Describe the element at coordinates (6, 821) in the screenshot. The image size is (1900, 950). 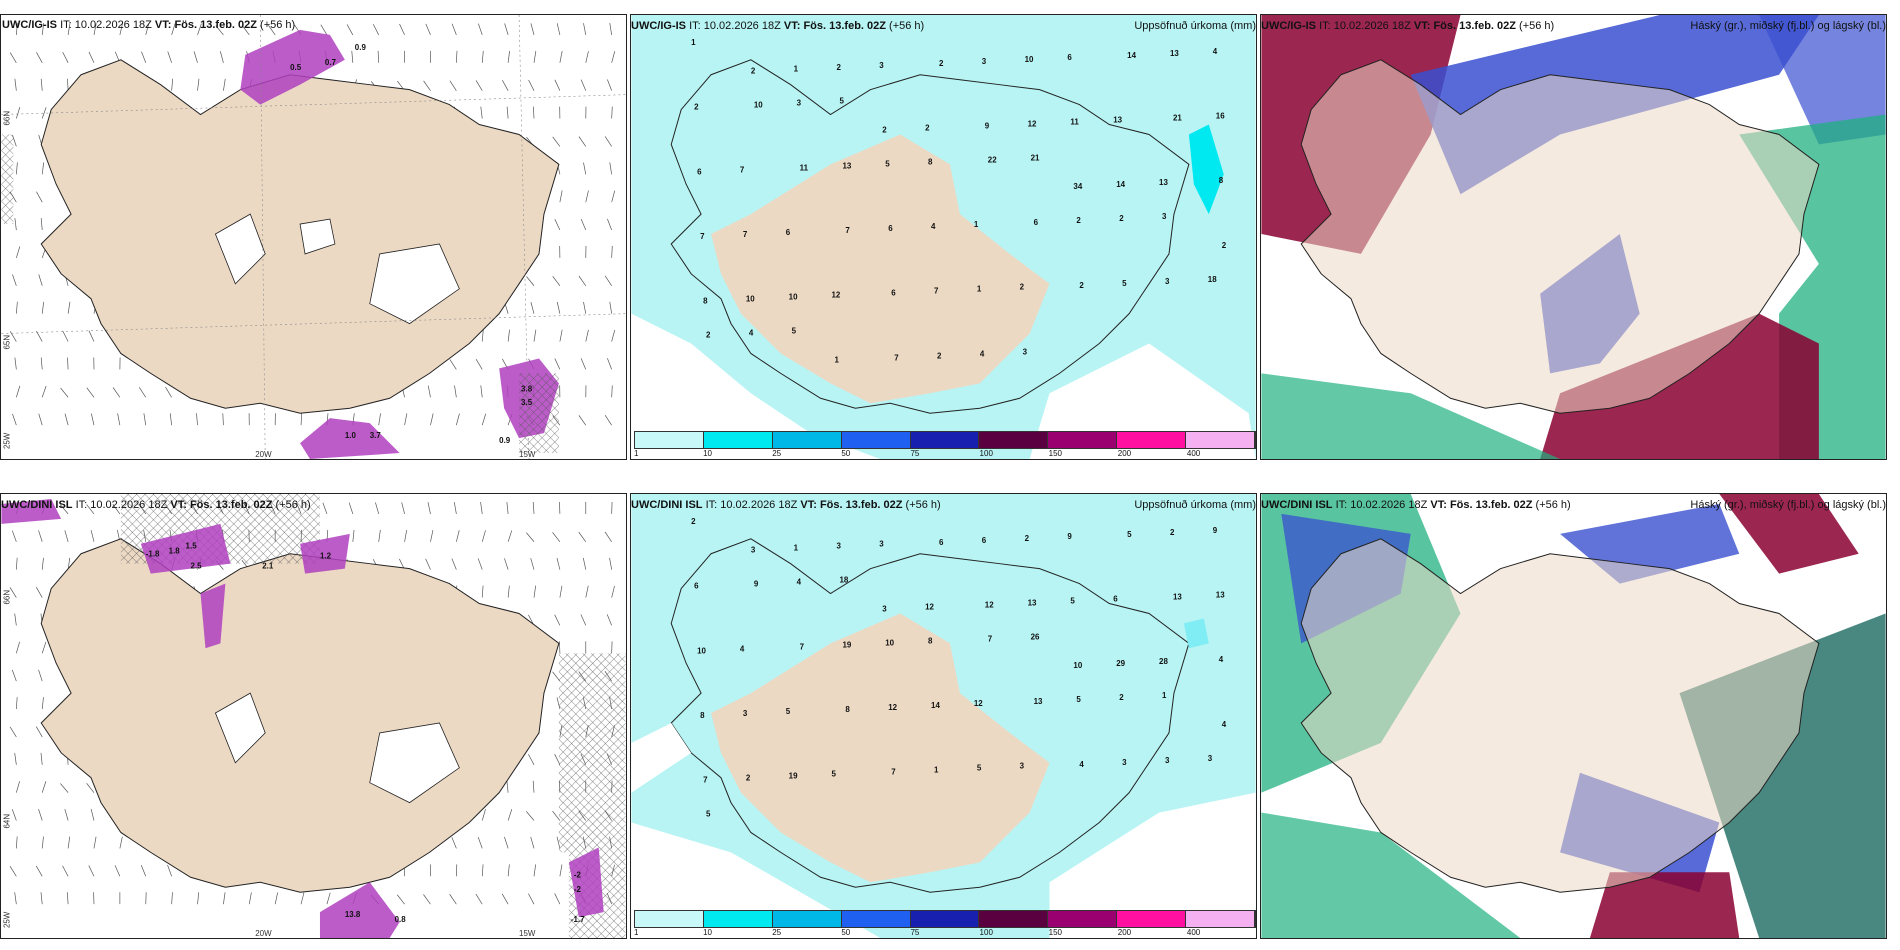
I see `lat-tick: 64N` at that location.